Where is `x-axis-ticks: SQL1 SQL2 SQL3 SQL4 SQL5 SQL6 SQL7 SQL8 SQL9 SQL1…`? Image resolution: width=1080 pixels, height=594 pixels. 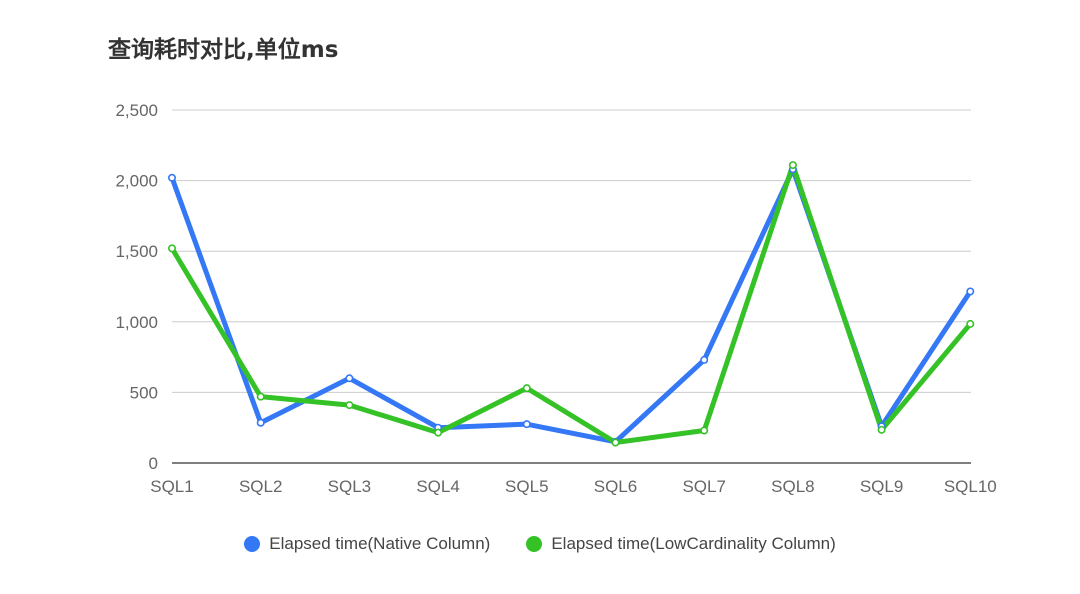
x-axis-ticks: SQL1 SQL2 SQL3 SQL4 SQL5 SQL6 SQL7 SQL8 SQL9 SQL1… is located at coordinates (573, 486).